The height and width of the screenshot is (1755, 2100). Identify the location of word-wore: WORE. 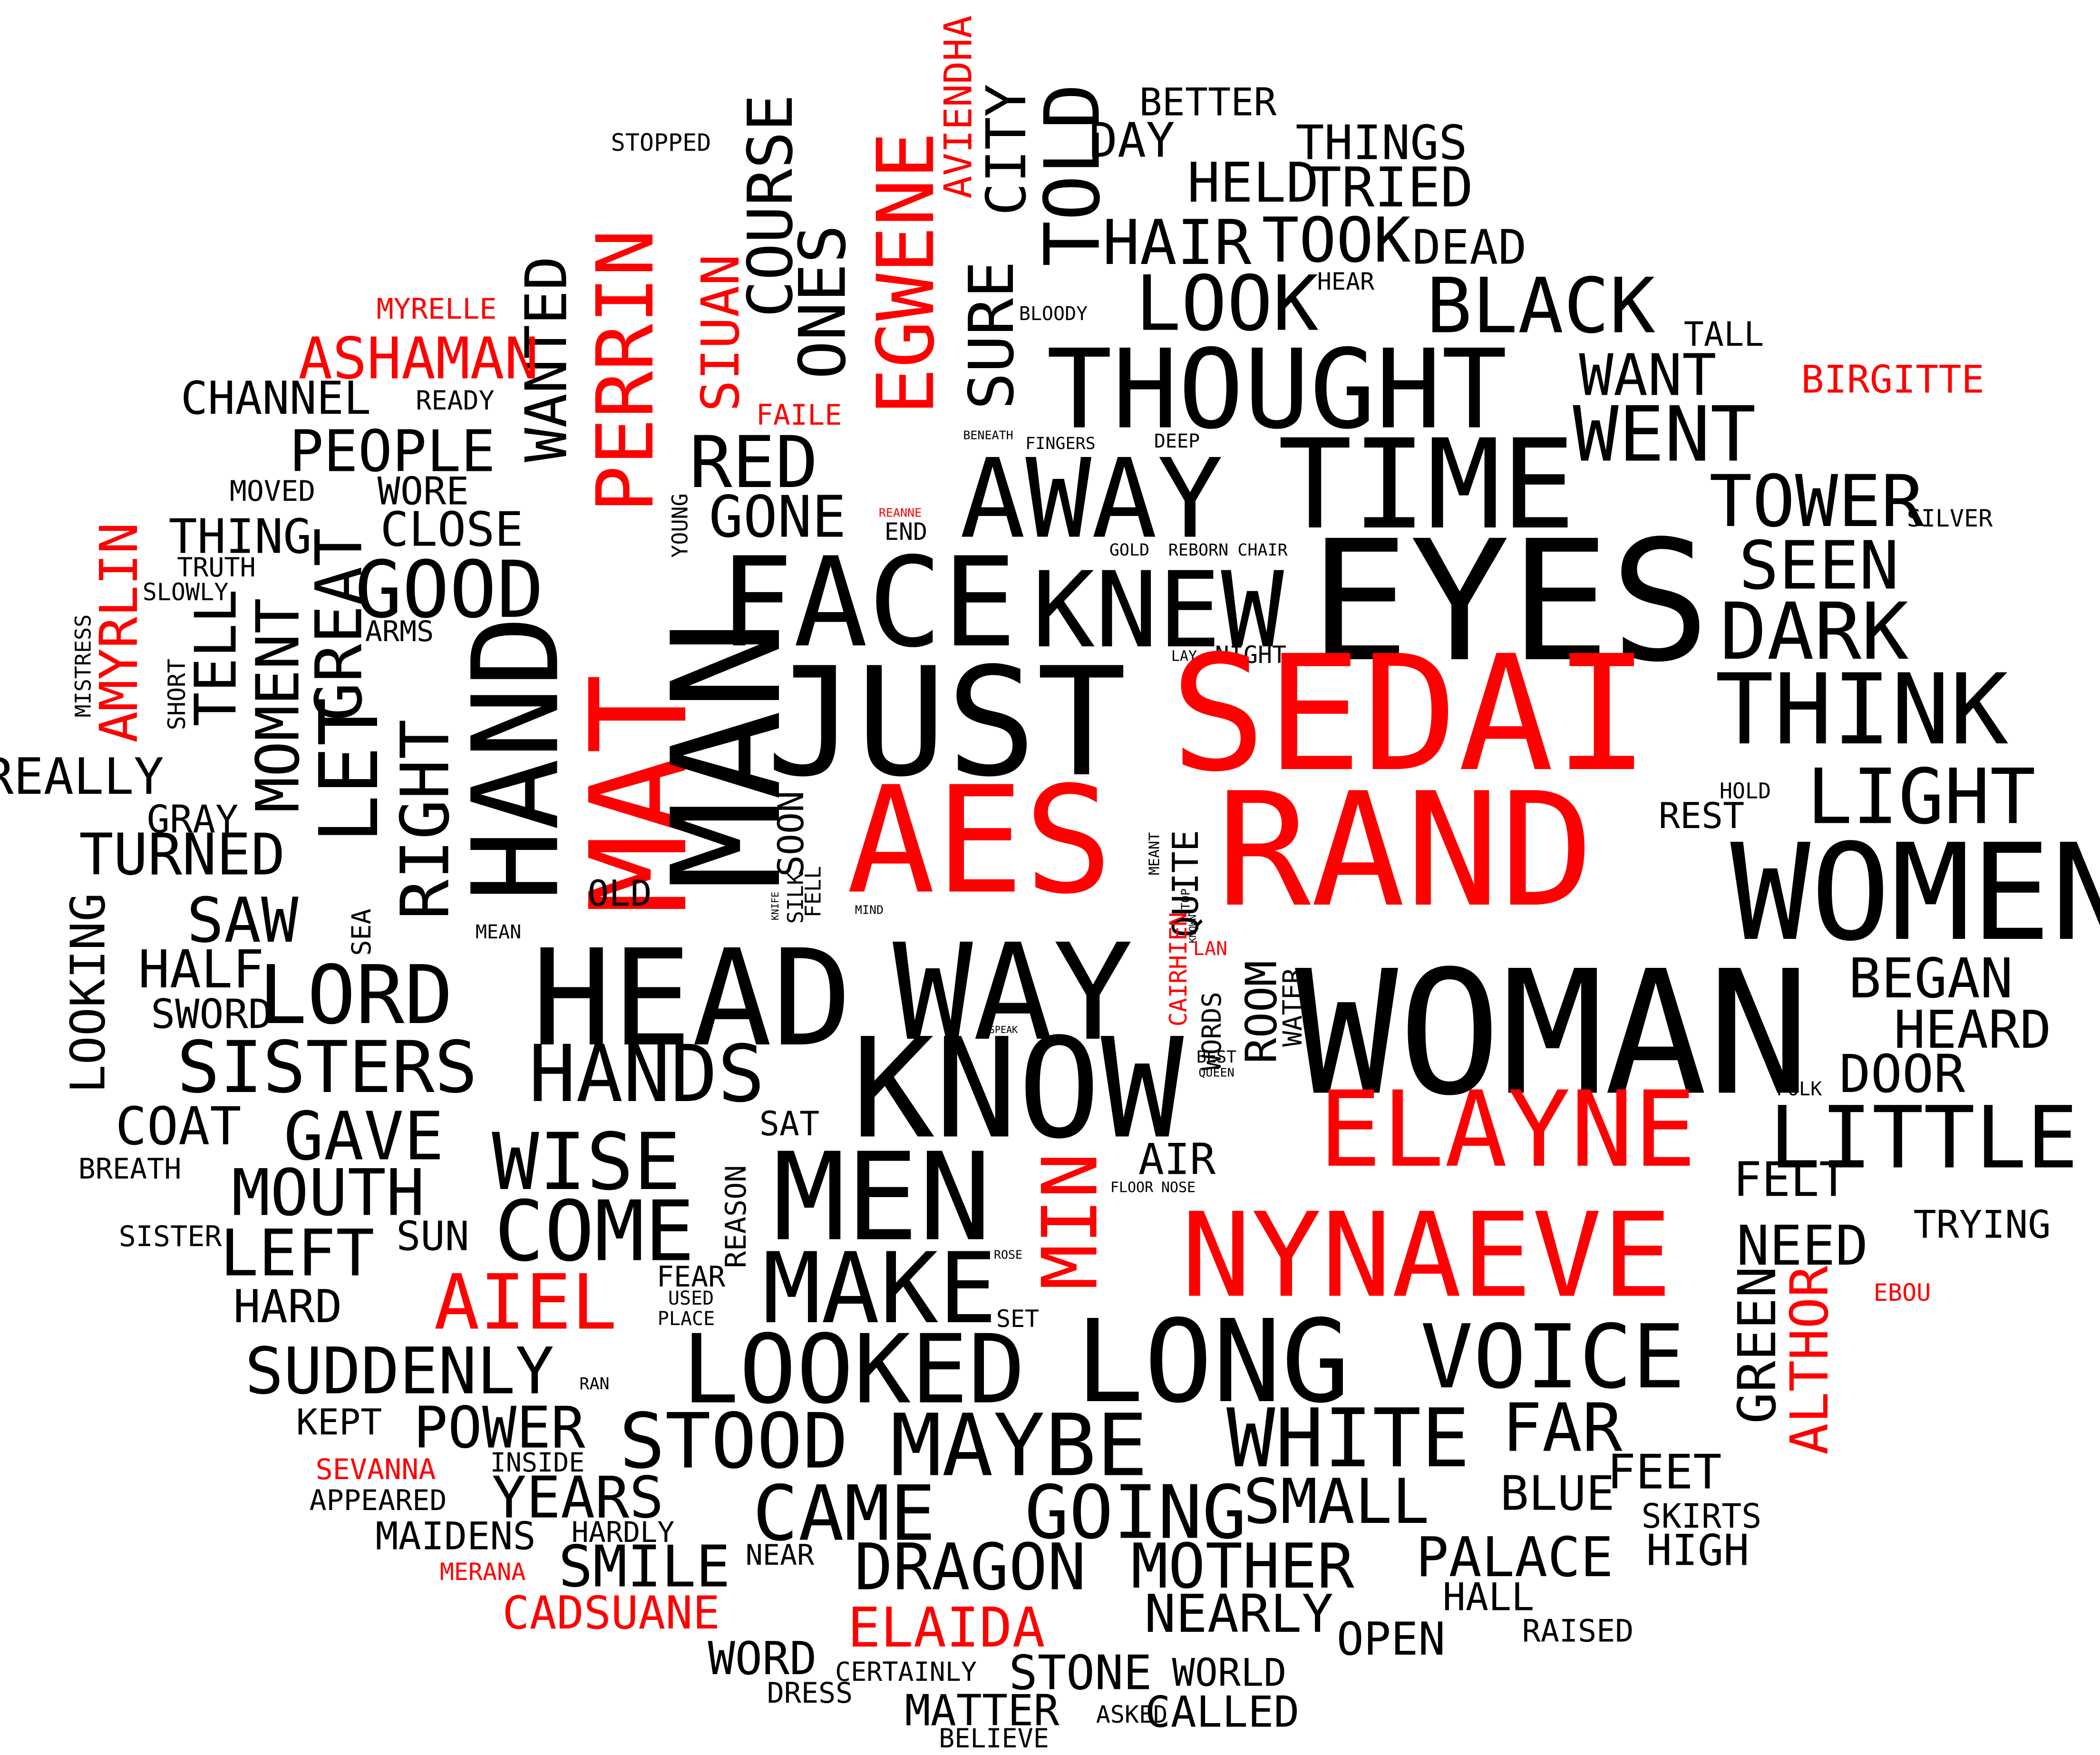
(423, 491).